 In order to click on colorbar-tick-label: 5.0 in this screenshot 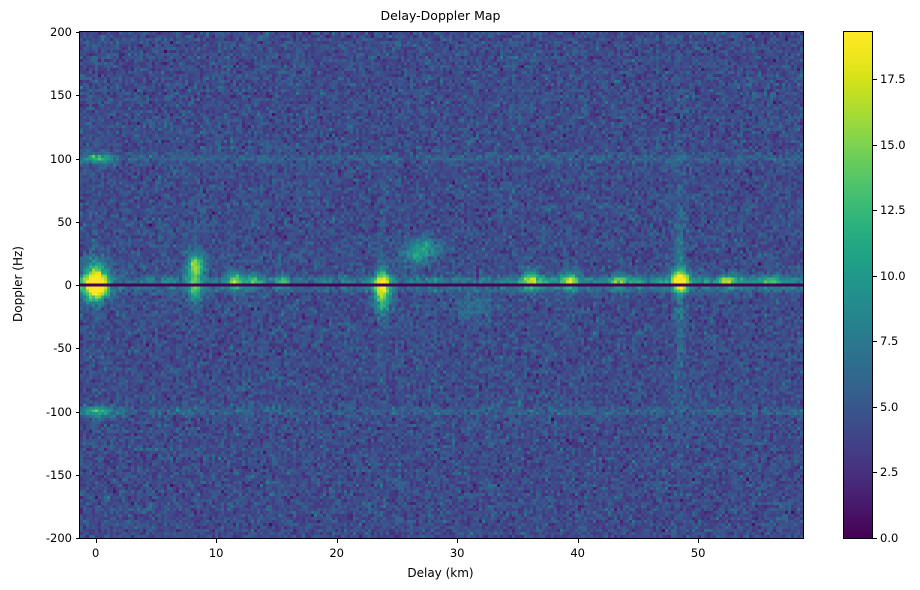, I will do `click(889, 406)`.